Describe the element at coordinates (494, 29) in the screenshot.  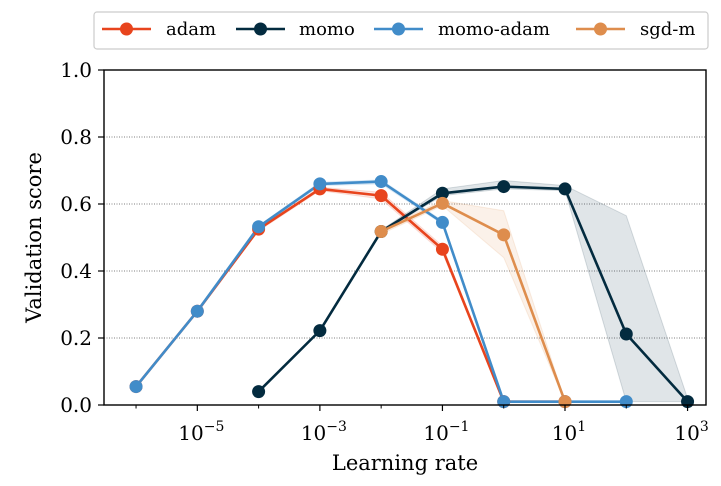
I see `legend-label-momo-adam: momo-adam` at that location.